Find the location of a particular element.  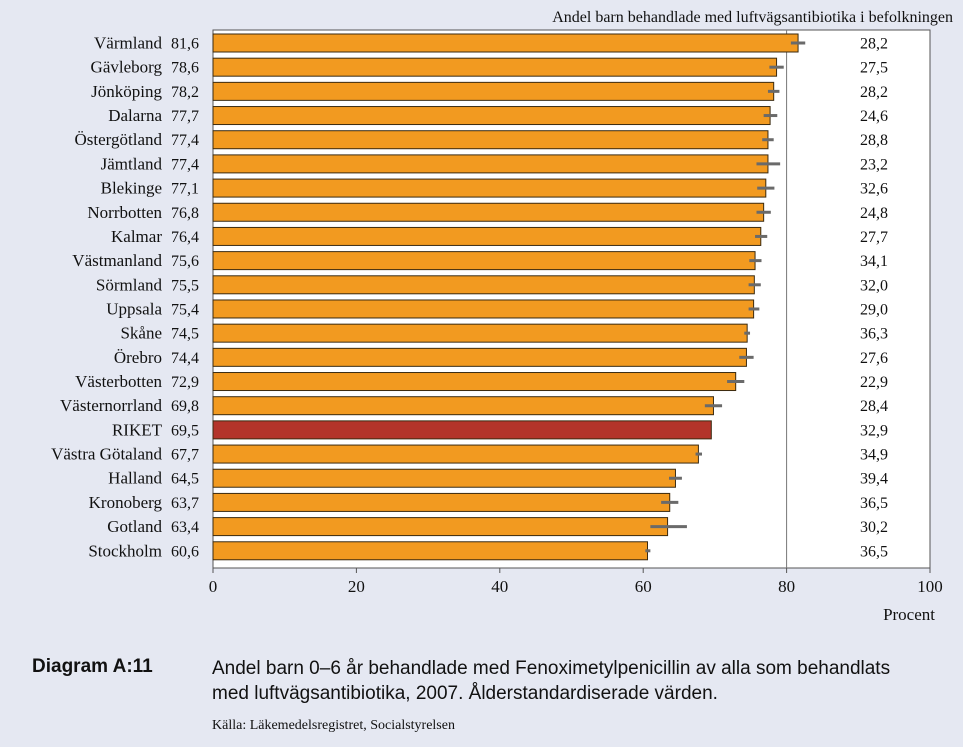

share-label: 36,3 is located at coordinates (874, 334).